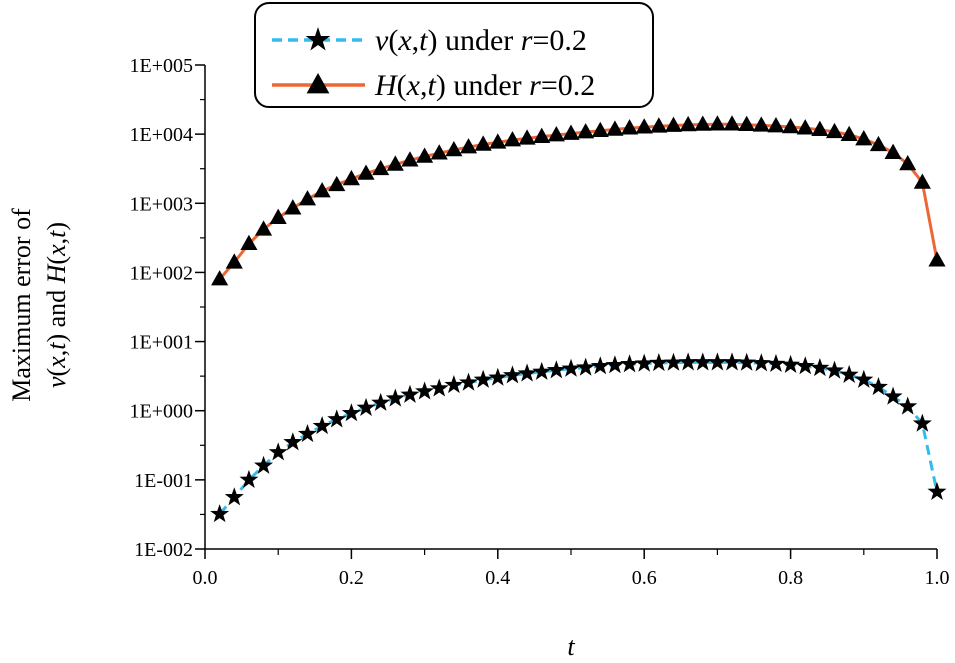  I want to click on legend-box, so click(454, 55).